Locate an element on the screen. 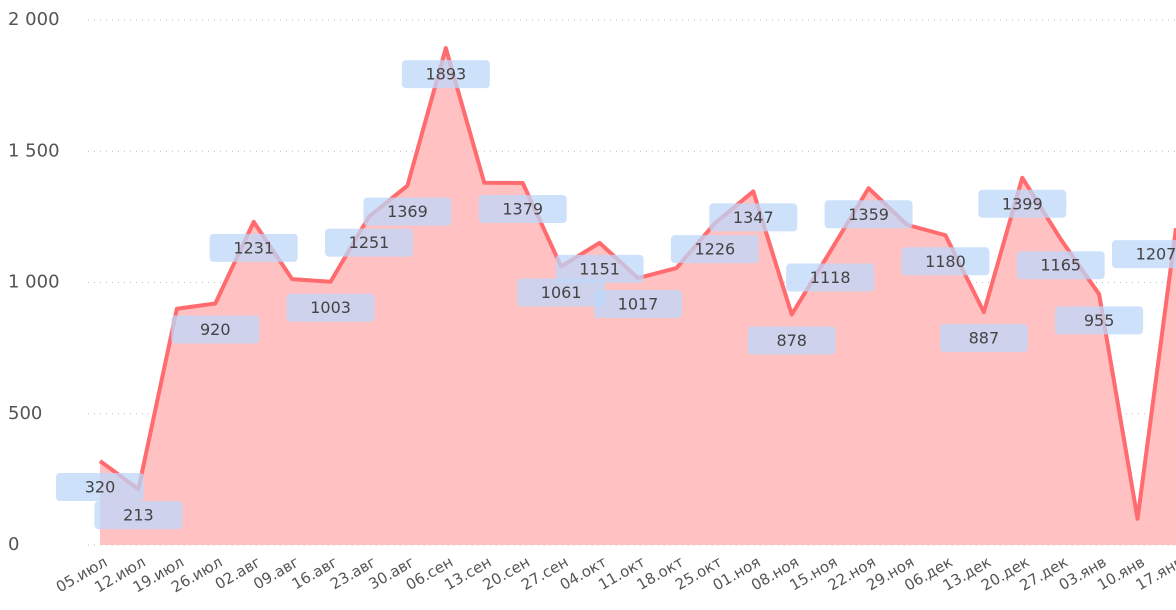 This screenshot has height=610, width=1176. value-label: 1061 is located at coordinates (561, 292).